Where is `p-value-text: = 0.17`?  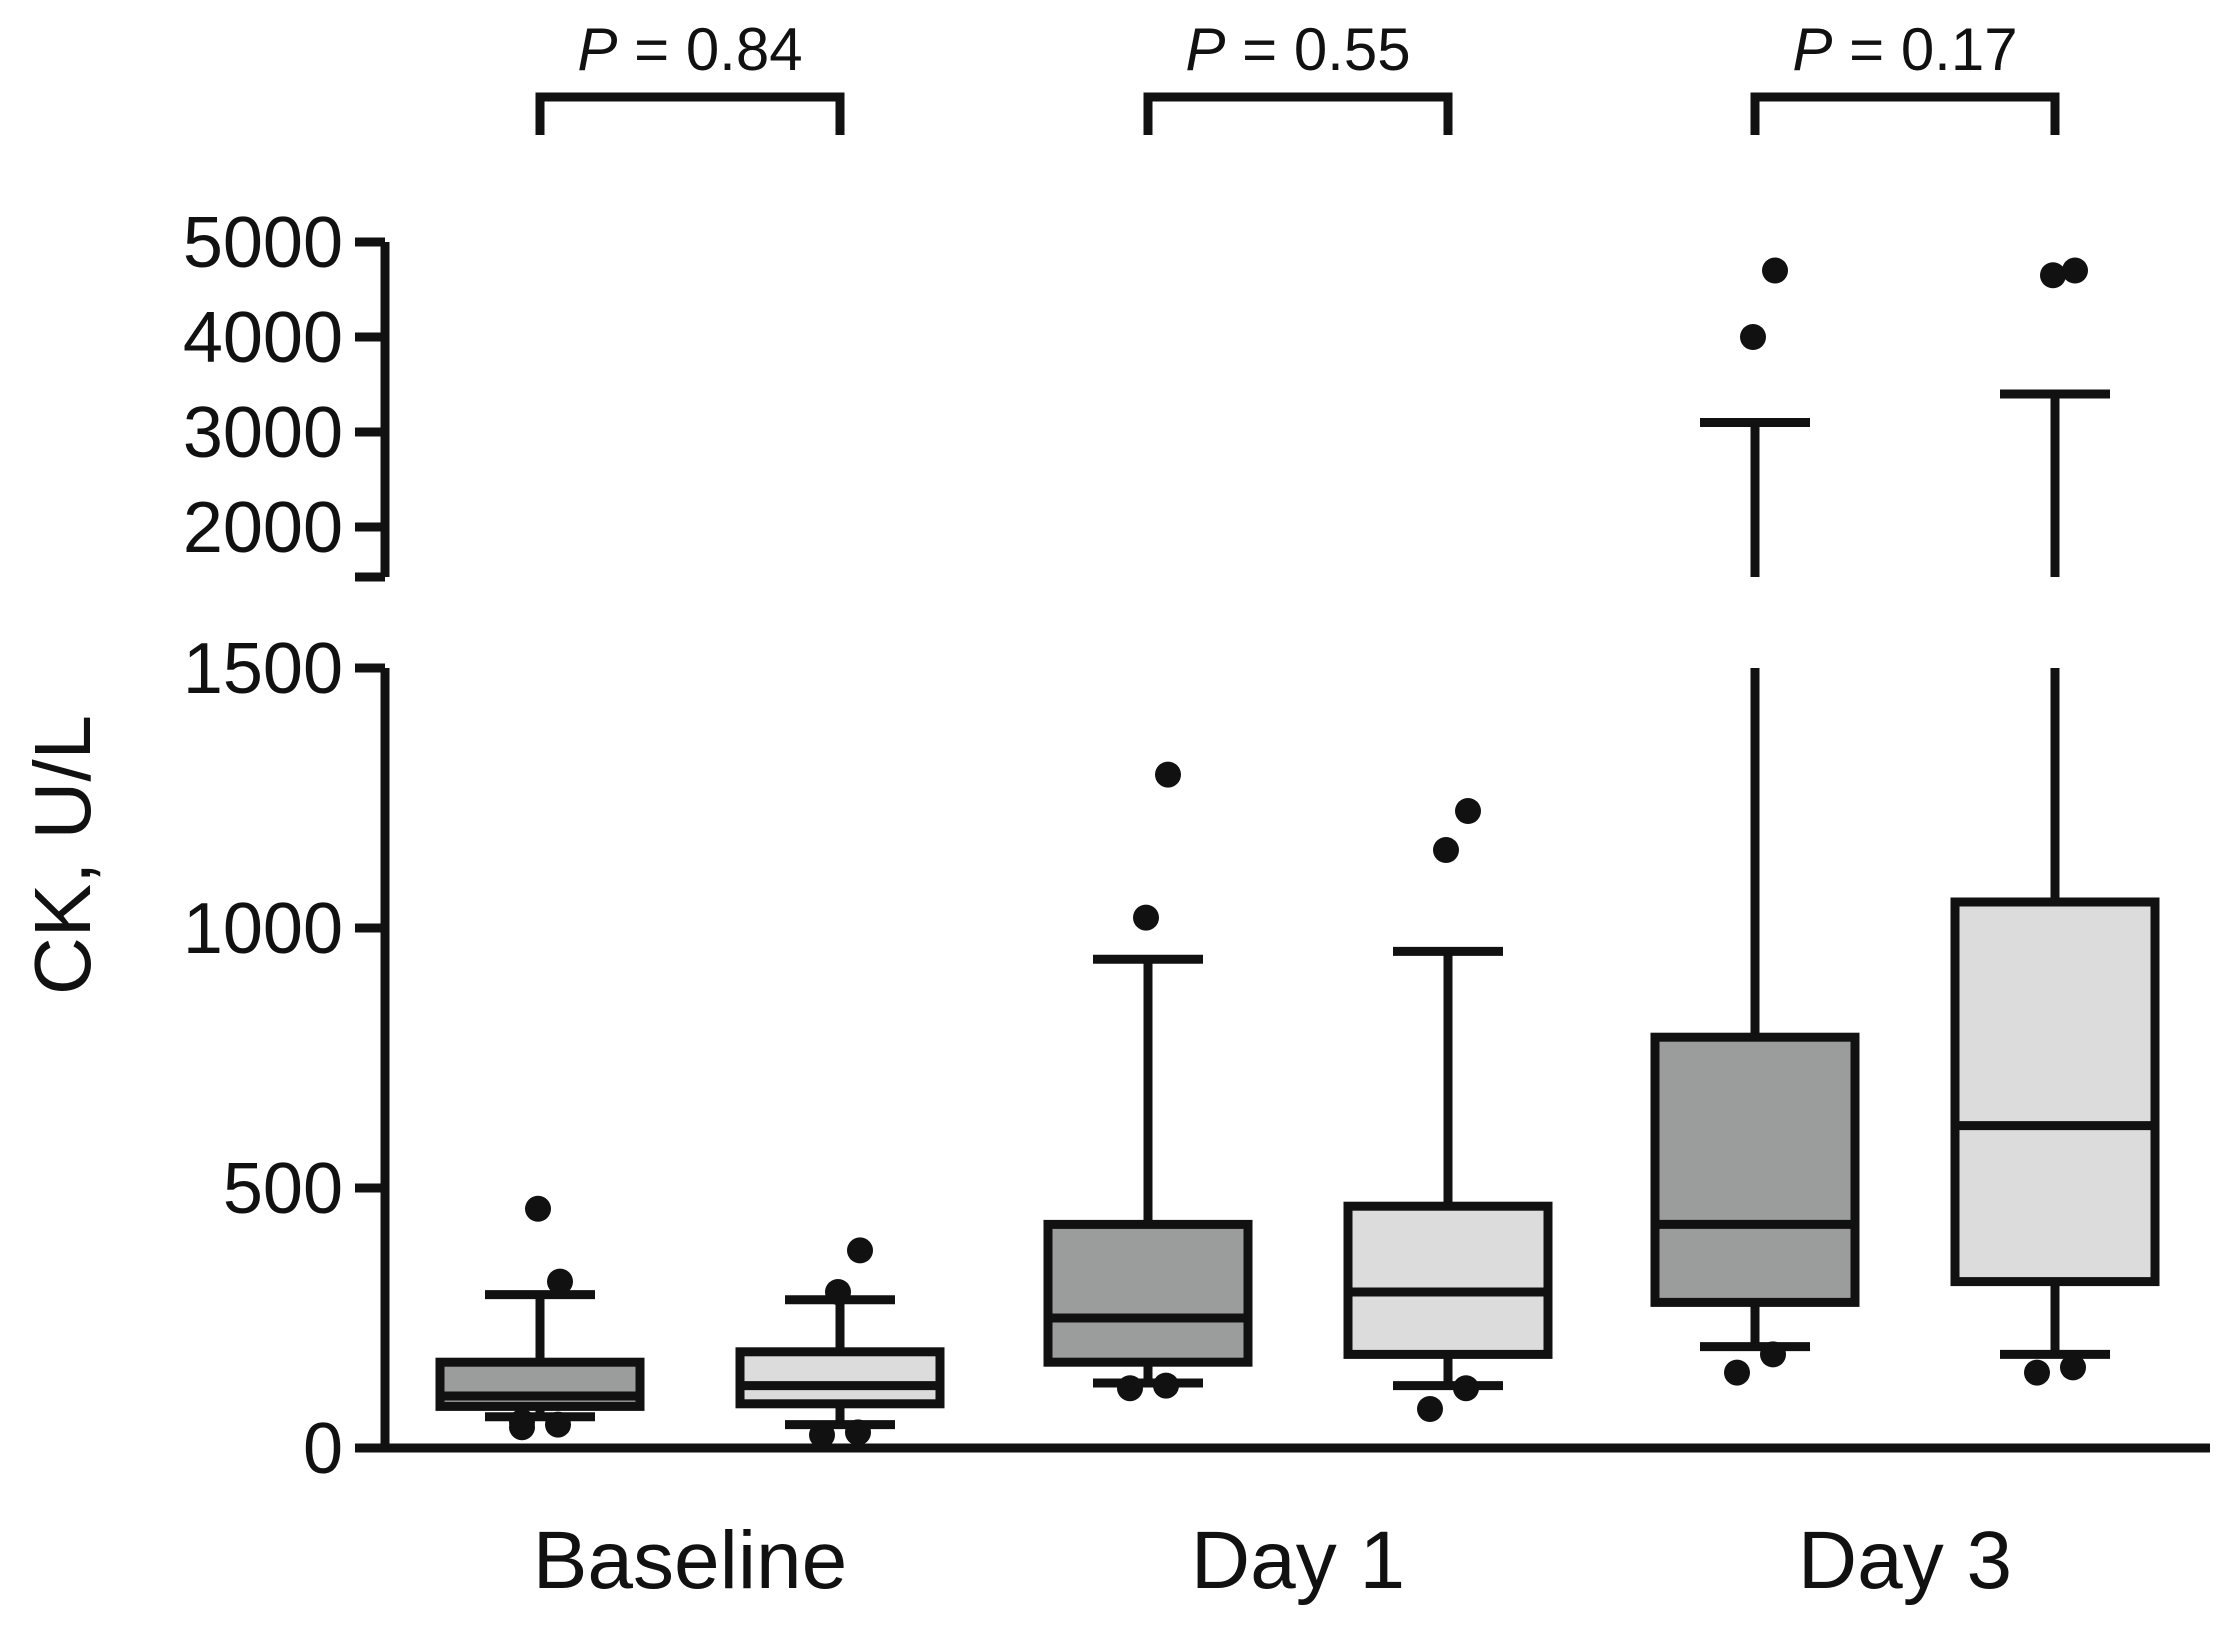 p-value-text: = 0.17 is located at coordinates (1924, 49).